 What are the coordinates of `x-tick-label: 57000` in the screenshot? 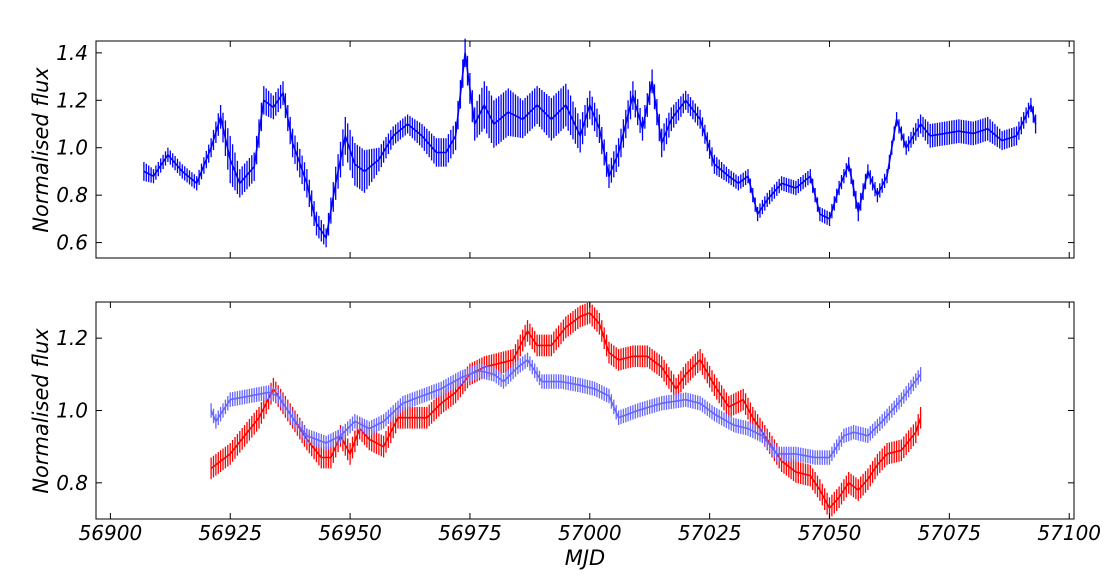 It's located at (590, 533).